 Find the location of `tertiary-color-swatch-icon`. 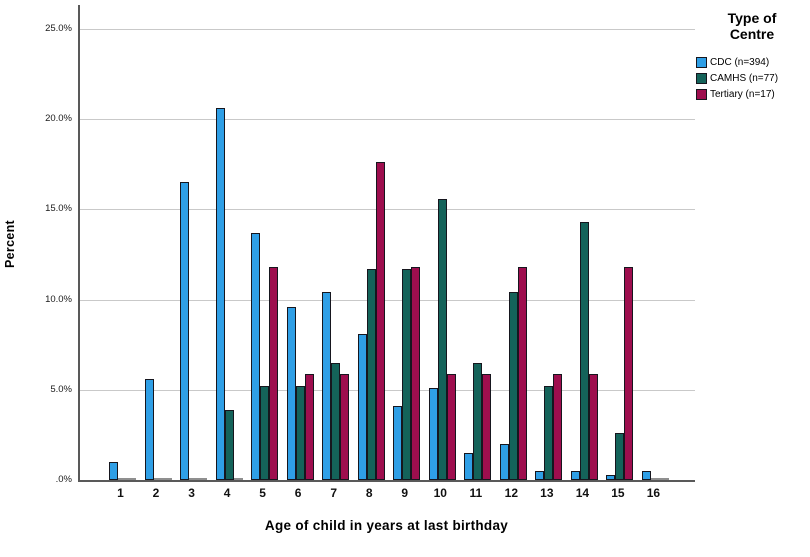

tertiary-color-swatch-icon is located at coordinates (701, 94).